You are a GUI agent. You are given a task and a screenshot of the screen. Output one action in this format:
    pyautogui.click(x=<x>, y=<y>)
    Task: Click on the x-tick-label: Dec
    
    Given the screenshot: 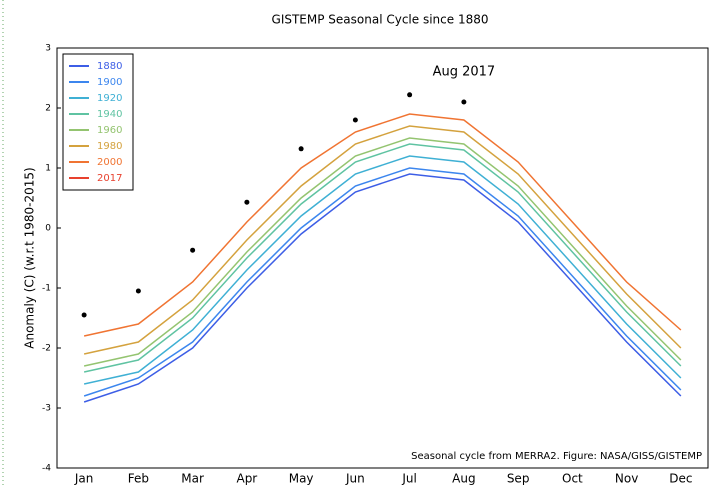 What is the action you would take?
    pyautogui.click(x=680, y=479)
    